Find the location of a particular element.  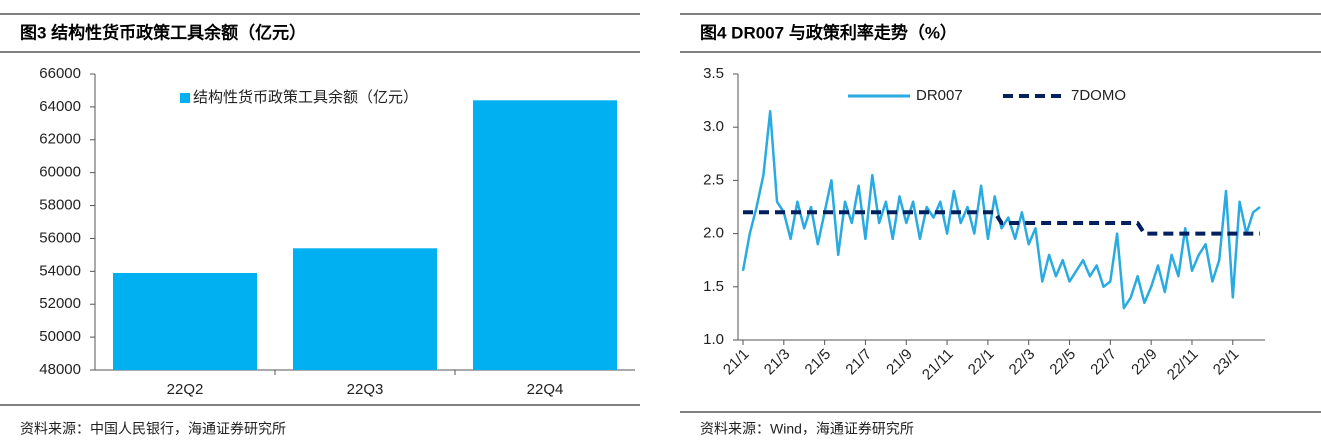

y-tick-label: 3.5 is located at coordinates (713, 73).